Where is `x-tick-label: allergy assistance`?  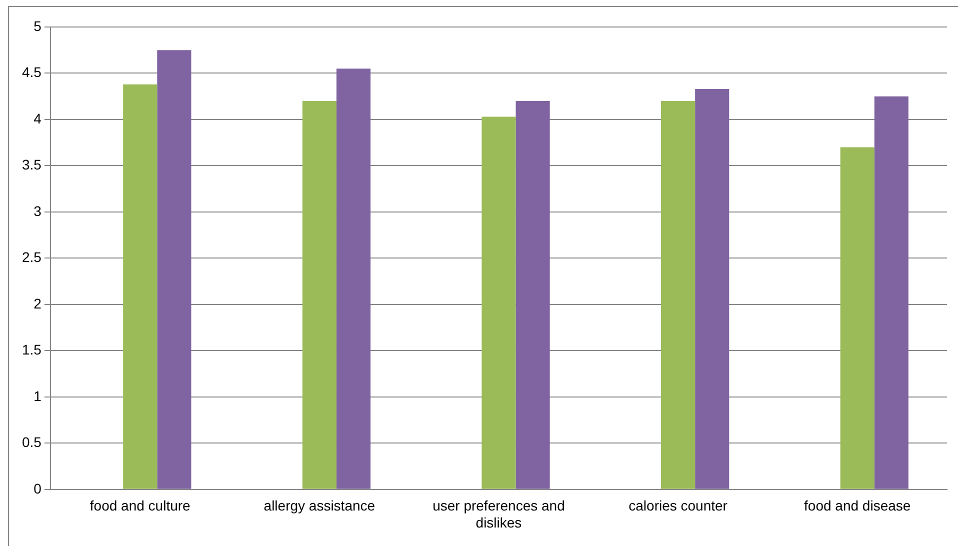
x-tick-label: allergy assistance is located at coordinates (320, 506).